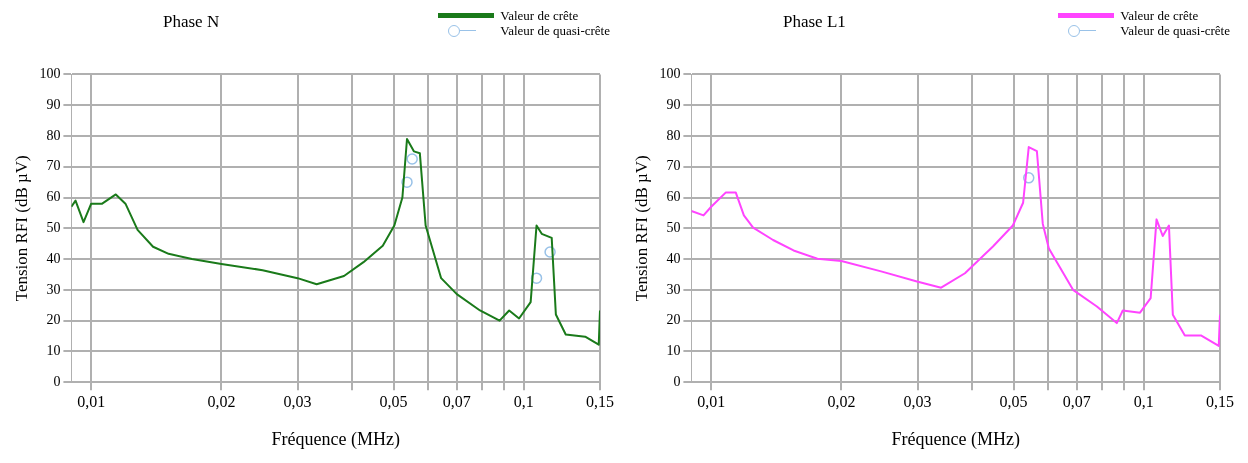 This screenshot has width=1248, height=463. What do you see at coordinates (814, 22) in the screenshot?
I see `chart-title: Phase L1` at bounding box center [814, 22].